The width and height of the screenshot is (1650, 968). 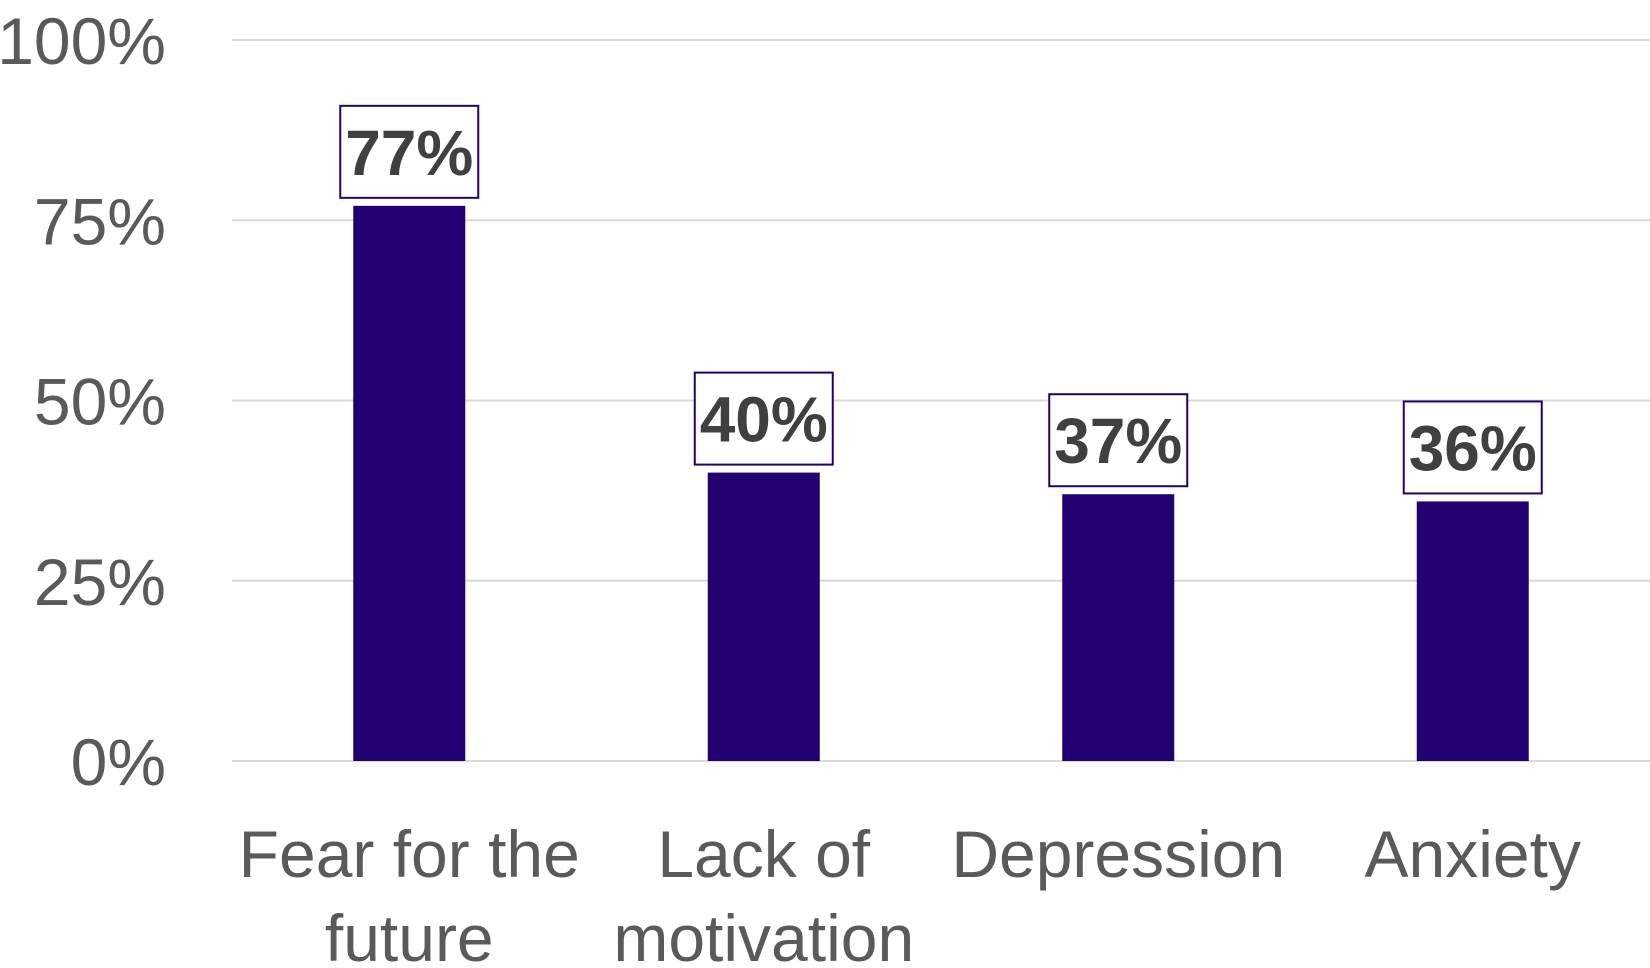 I want to click on x-tick-label-line: Anxiety, so click(x=1473, y=854).